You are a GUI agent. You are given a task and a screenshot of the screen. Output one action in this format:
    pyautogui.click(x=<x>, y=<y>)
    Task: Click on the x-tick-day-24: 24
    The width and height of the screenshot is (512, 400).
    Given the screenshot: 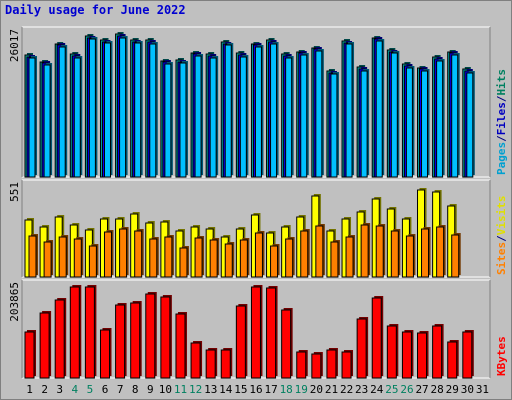 What is the action you would take?
    pyautogui.click(x=377, y=389)
    